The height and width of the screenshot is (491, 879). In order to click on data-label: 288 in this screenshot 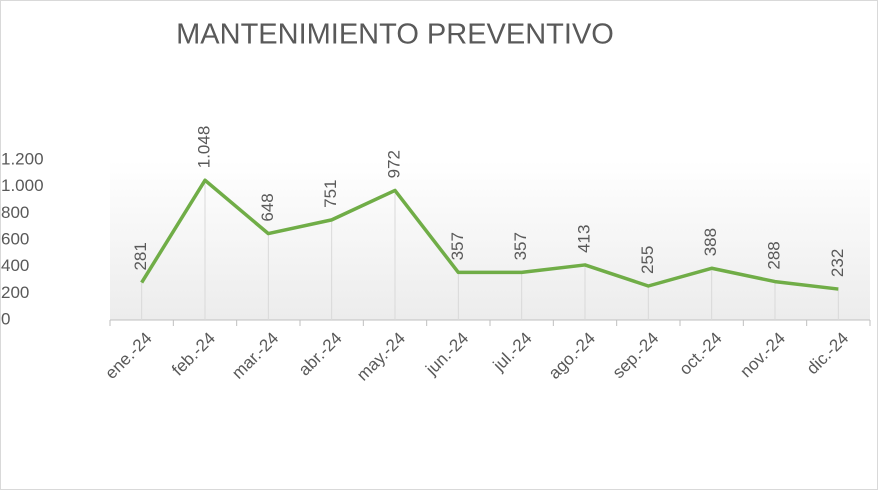, I will do `click(773, 255)`.